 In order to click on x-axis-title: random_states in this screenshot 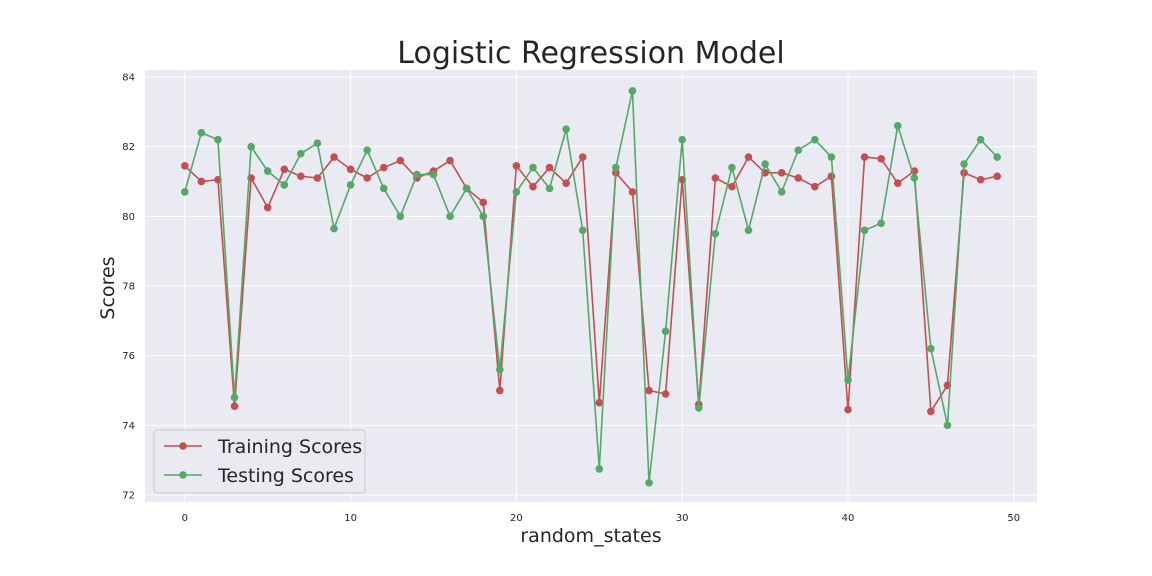, I will do `click(590, 536)`.